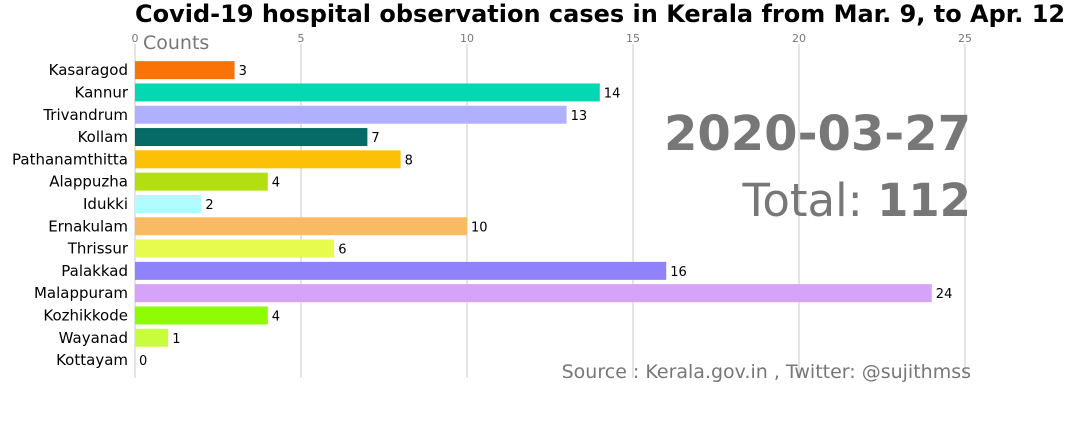 Image resolution: width=1080 pixels, height=432 pixels. Describe the element at coordinates (552, 38) in the screenshot. I see `x-ticks: 0 5 10 15 20 25` at that location.